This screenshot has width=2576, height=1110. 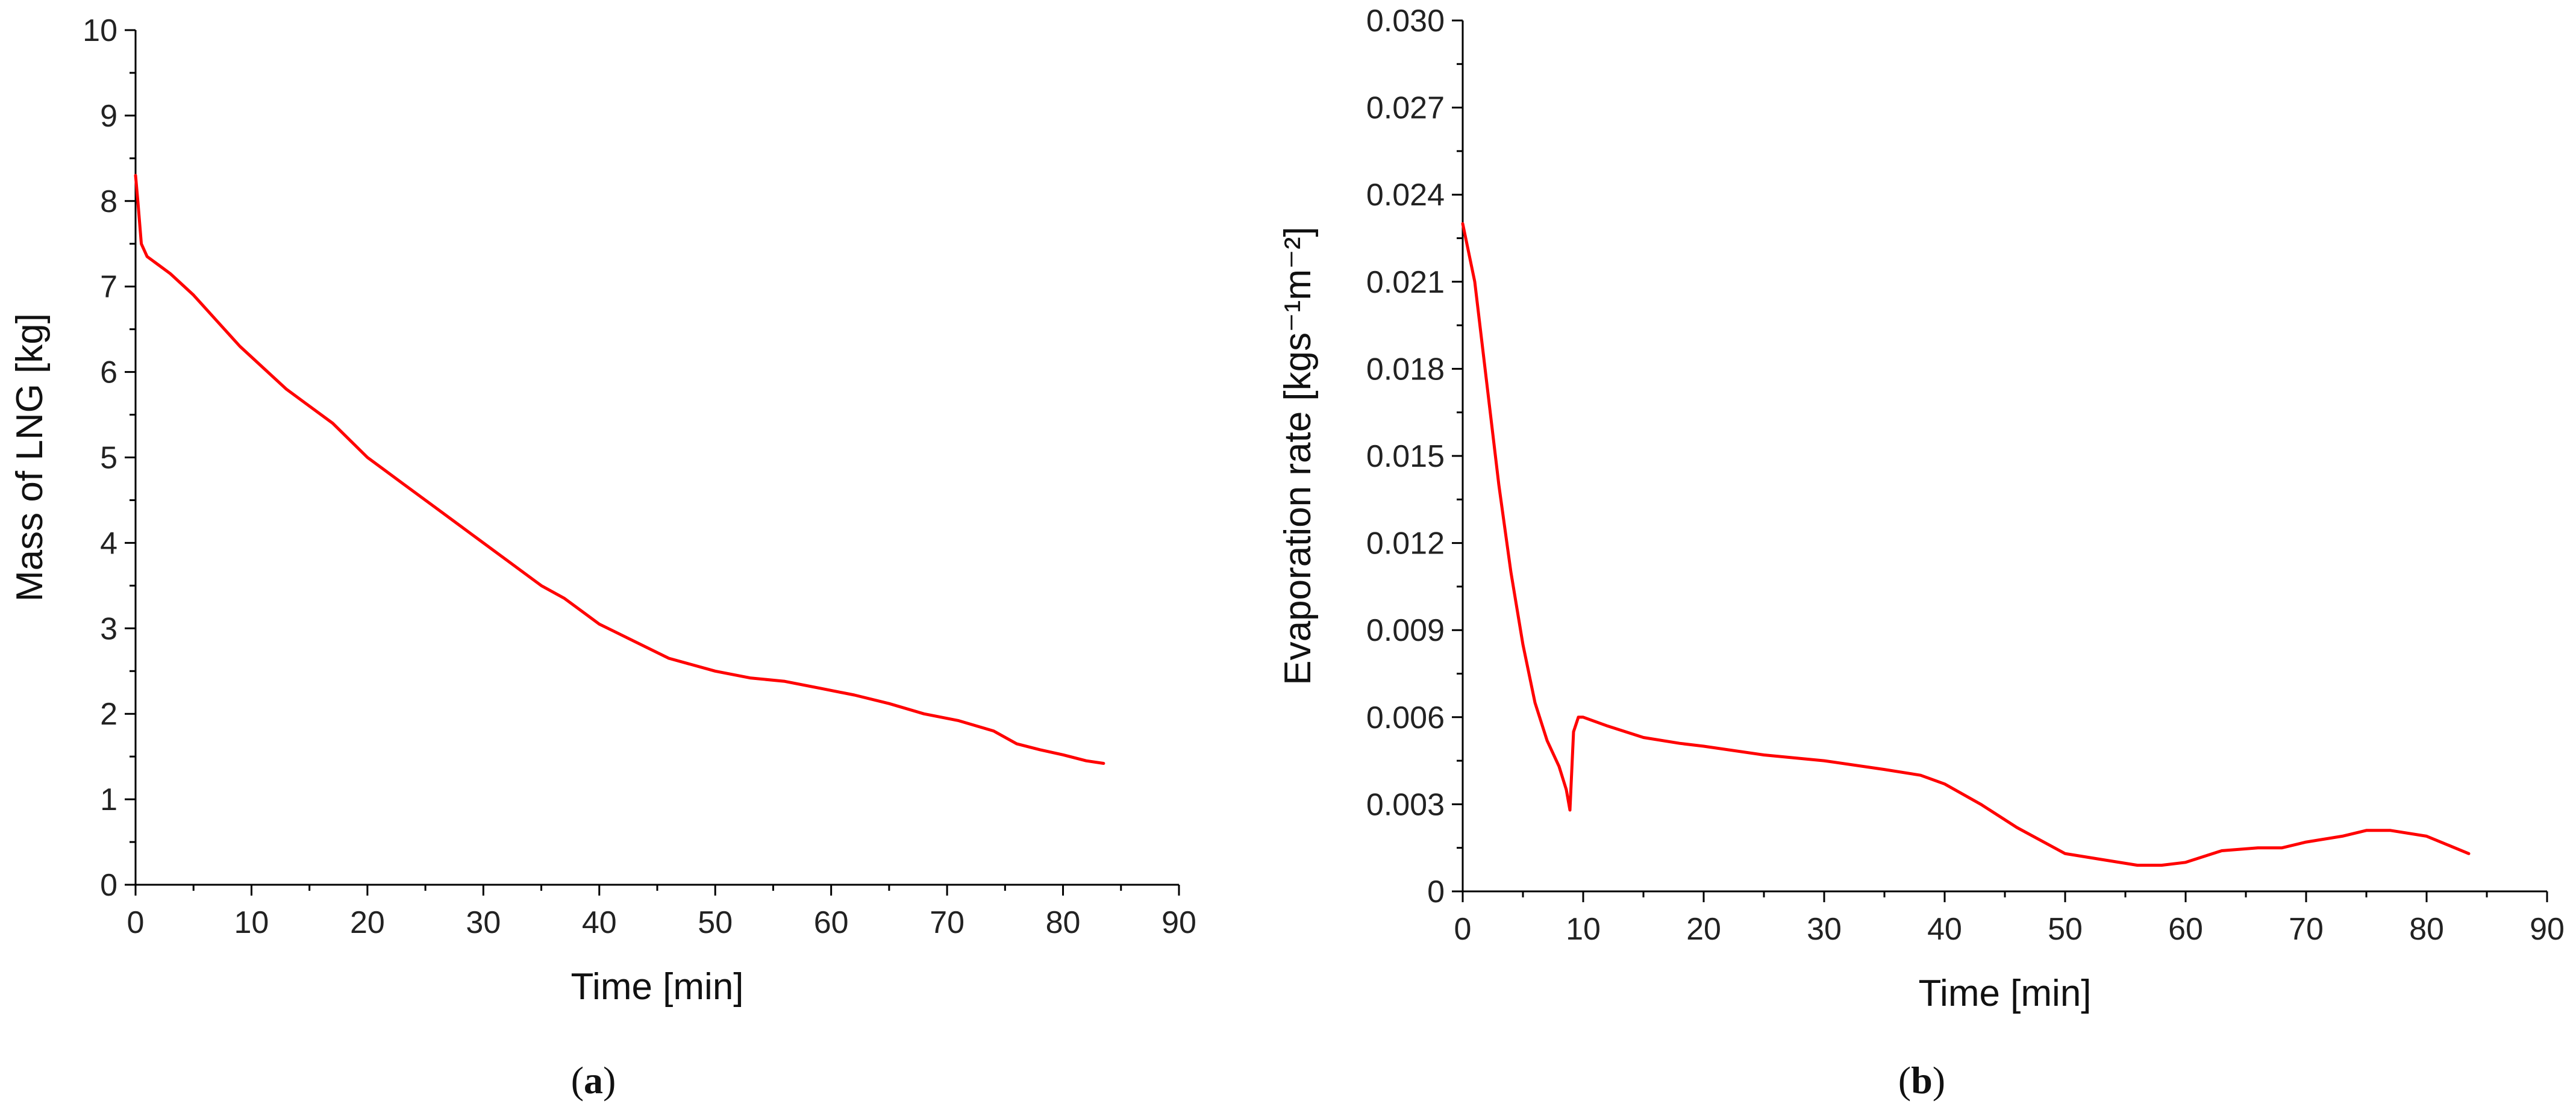 I want to click on y-tick-label: 0.030, so click(x=1405, y=21).